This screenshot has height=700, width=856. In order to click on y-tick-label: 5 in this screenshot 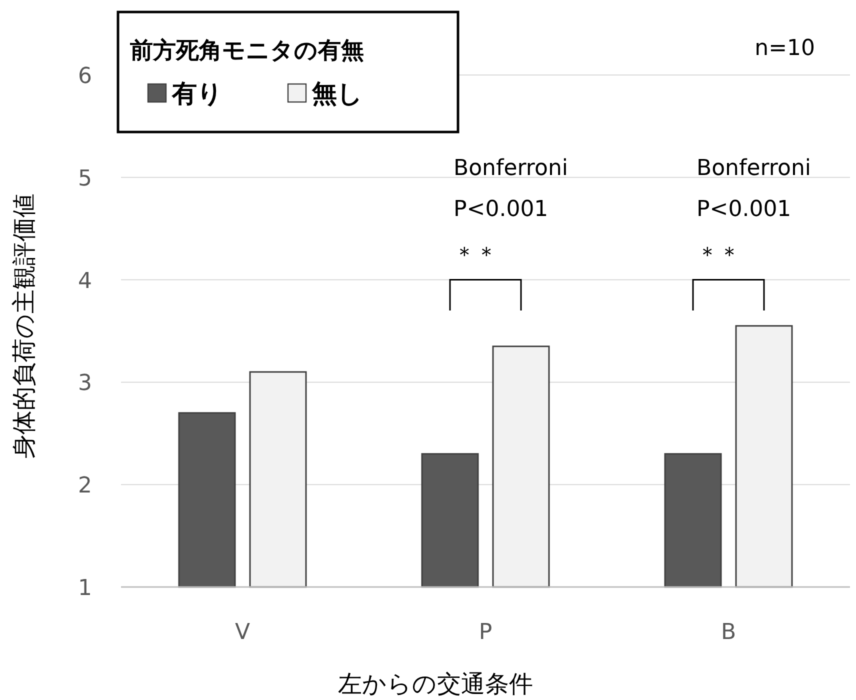, I will do `click(85, 179)`.